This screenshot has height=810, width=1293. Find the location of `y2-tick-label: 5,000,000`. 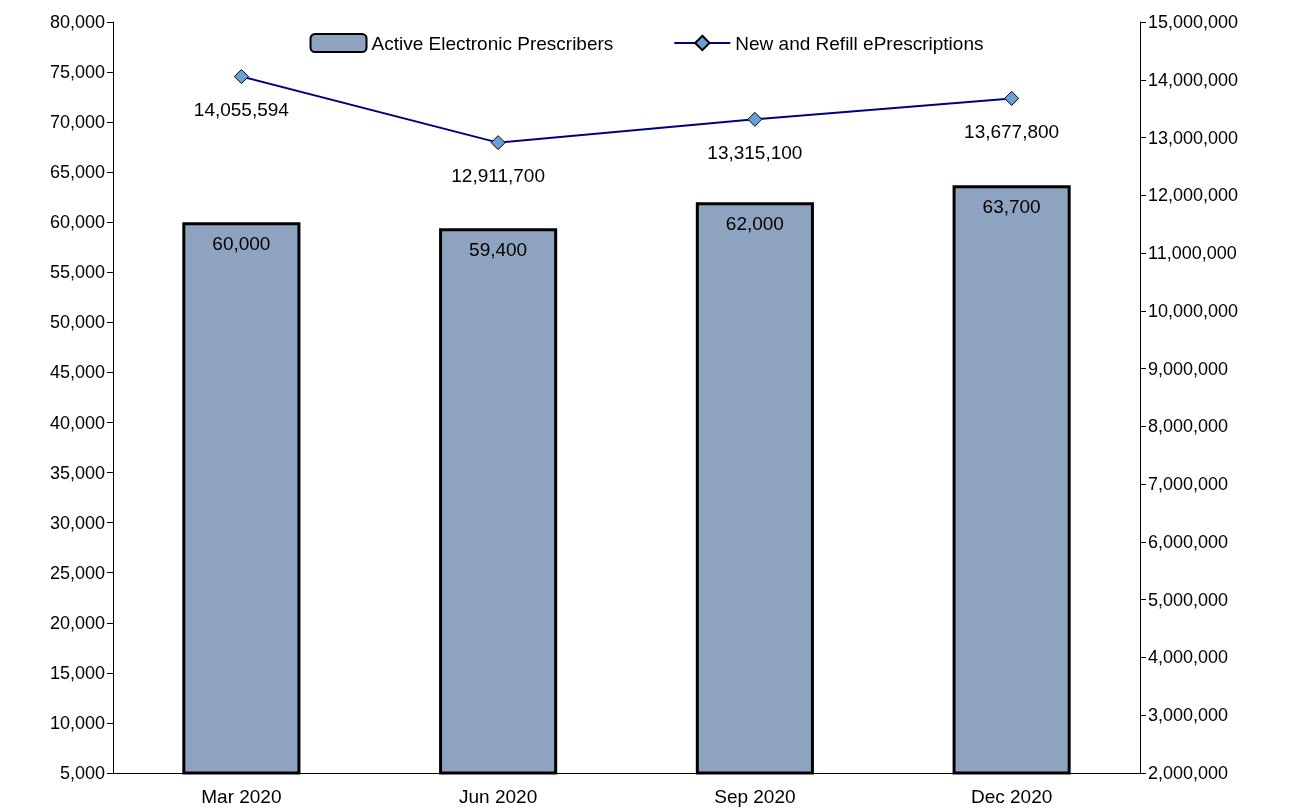

y2-tick-label: 5,000,000 is located at coordinates (1188, 599).